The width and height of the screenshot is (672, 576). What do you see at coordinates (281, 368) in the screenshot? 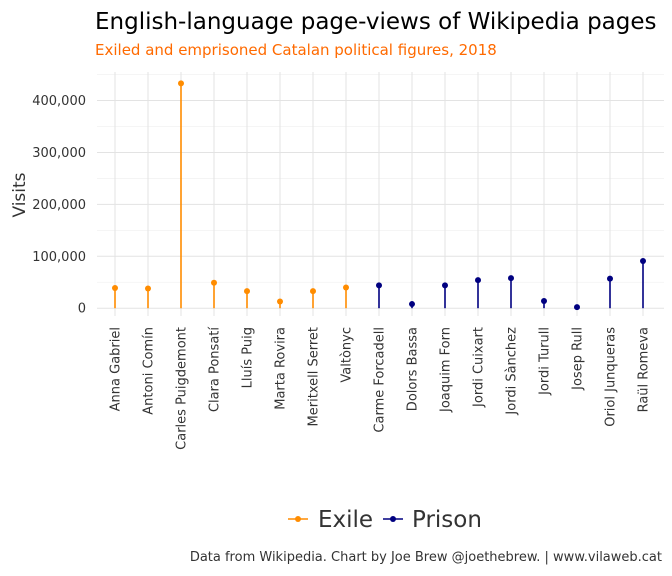
I see `x-tick-label: Marta Rovira` at bounding box center [281, 368].